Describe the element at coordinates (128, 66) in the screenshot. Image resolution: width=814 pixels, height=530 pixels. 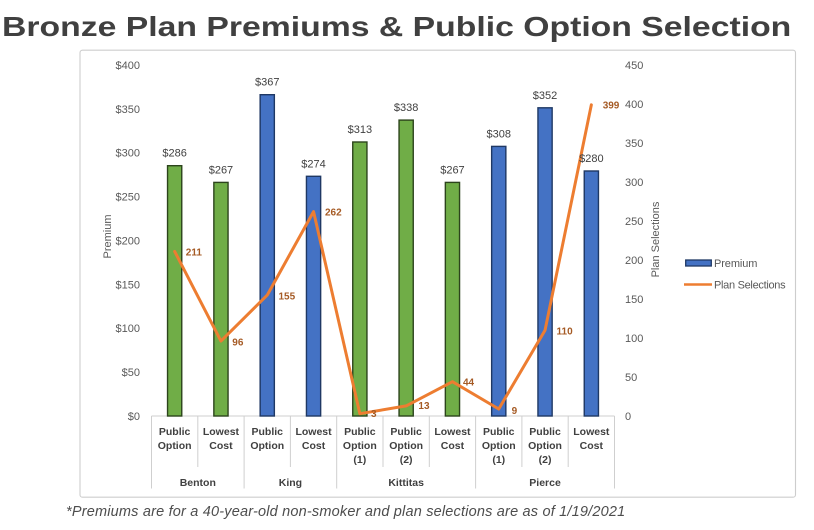
I see `svg-text: $400` at that location.